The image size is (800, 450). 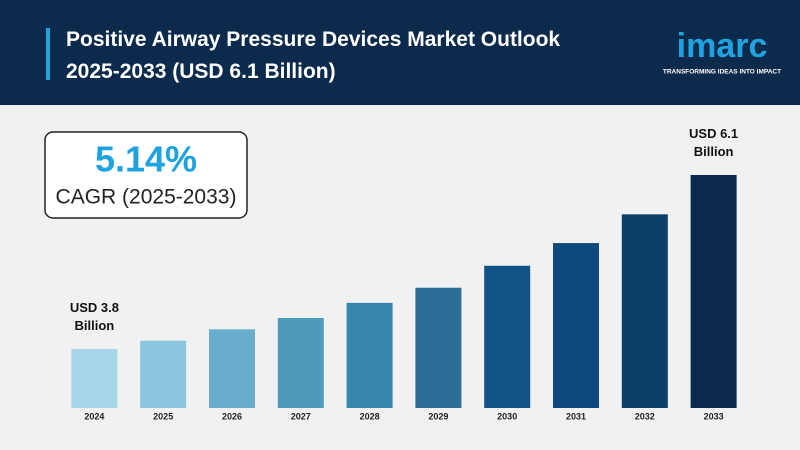 I want to click on cagr-box, so click(x=146, y=175).